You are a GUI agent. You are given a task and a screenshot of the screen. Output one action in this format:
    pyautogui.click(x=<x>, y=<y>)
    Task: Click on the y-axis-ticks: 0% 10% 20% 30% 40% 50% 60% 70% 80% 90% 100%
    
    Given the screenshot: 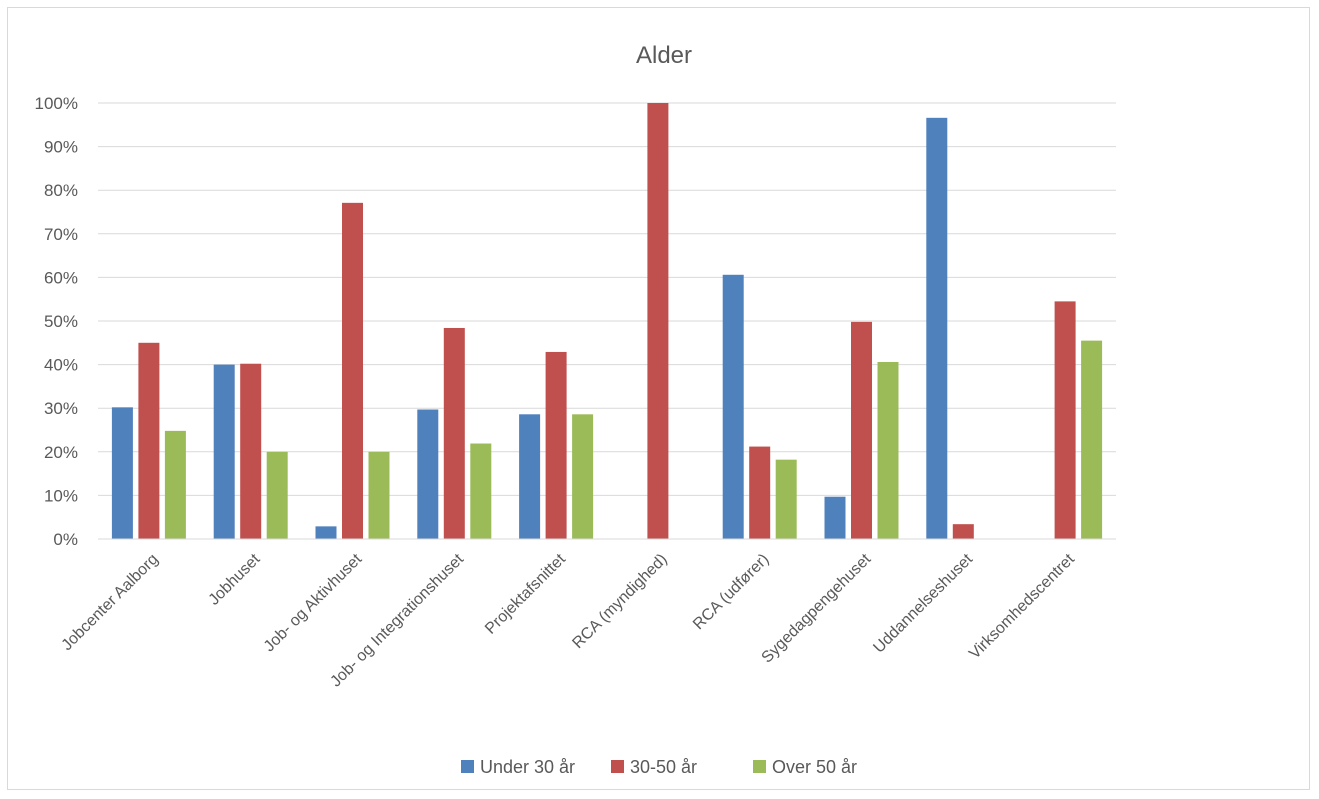 What is the action you would take?
    pyautogui.click(x=56, y=321)
    